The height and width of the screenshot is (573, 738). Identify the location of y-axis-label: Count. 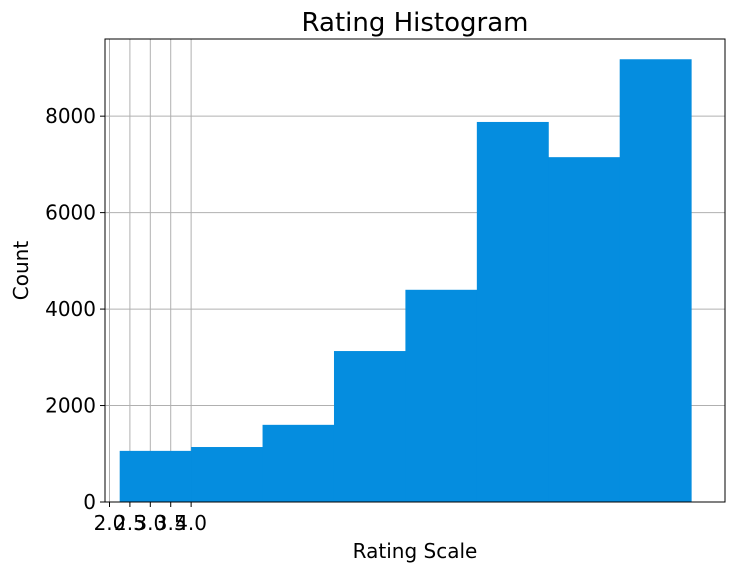
(21, 271).